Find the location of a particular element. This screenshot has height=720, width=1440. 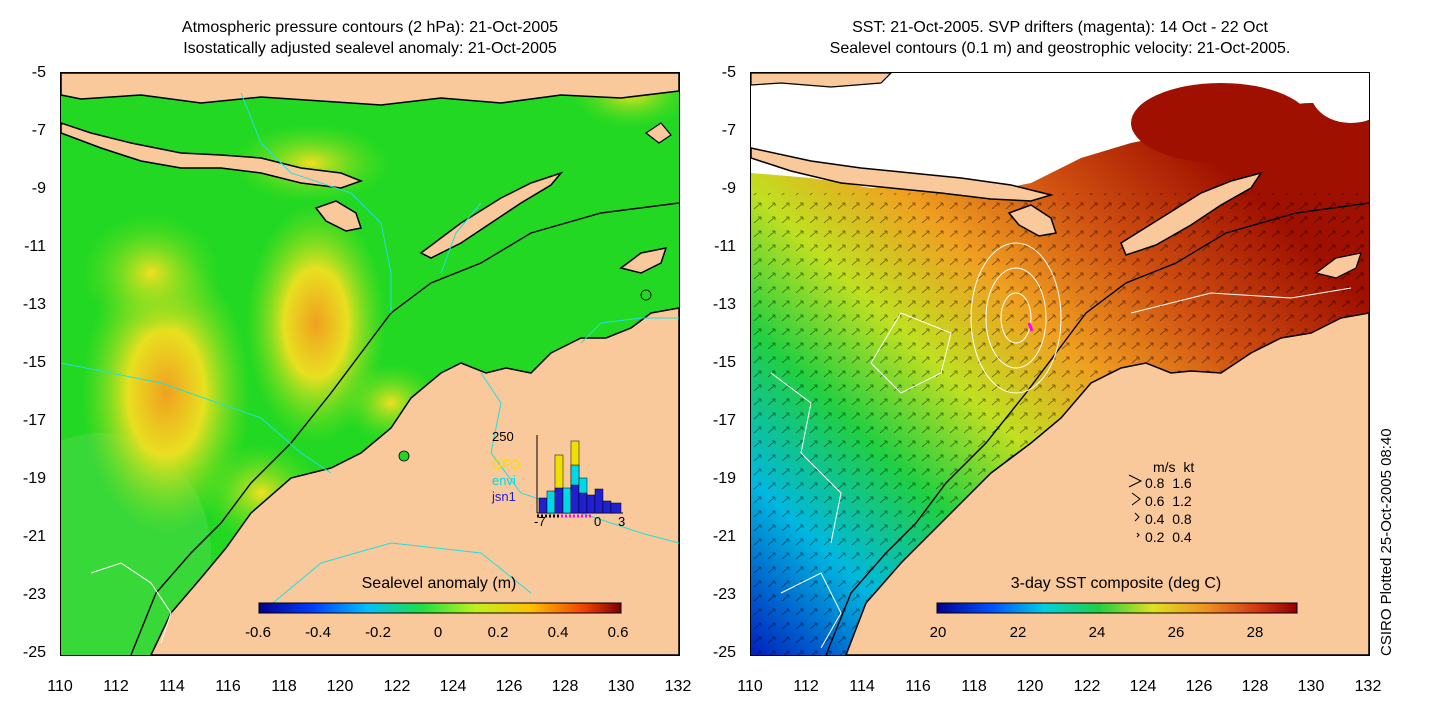

left-y-tick: -9 is located at coordinates (38, 188).